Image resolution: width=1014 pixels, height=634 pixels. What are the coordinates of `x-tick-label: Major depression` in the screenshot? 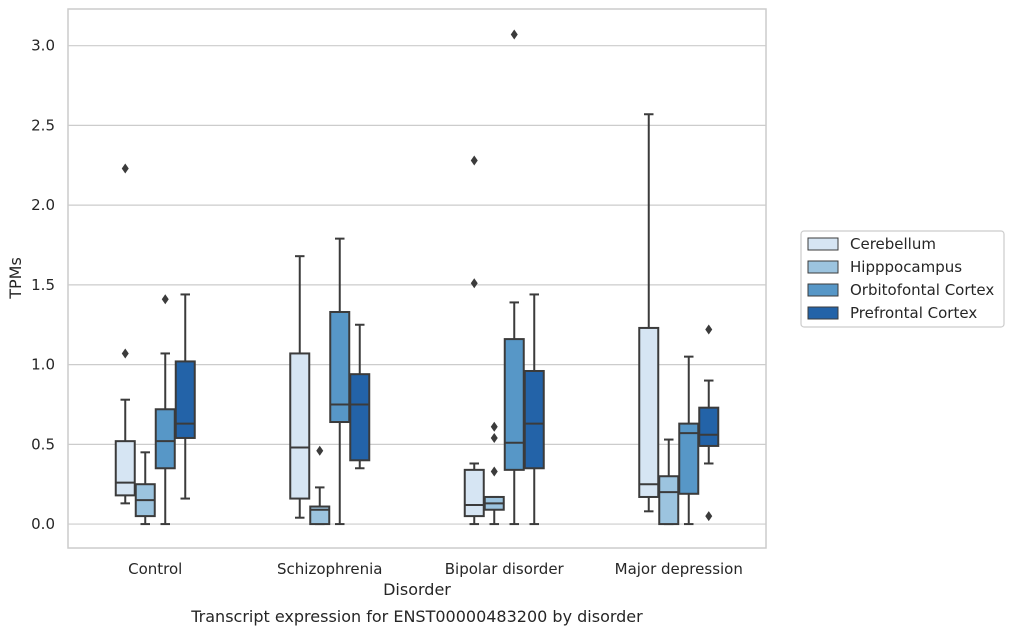 It's located at (679, 569).